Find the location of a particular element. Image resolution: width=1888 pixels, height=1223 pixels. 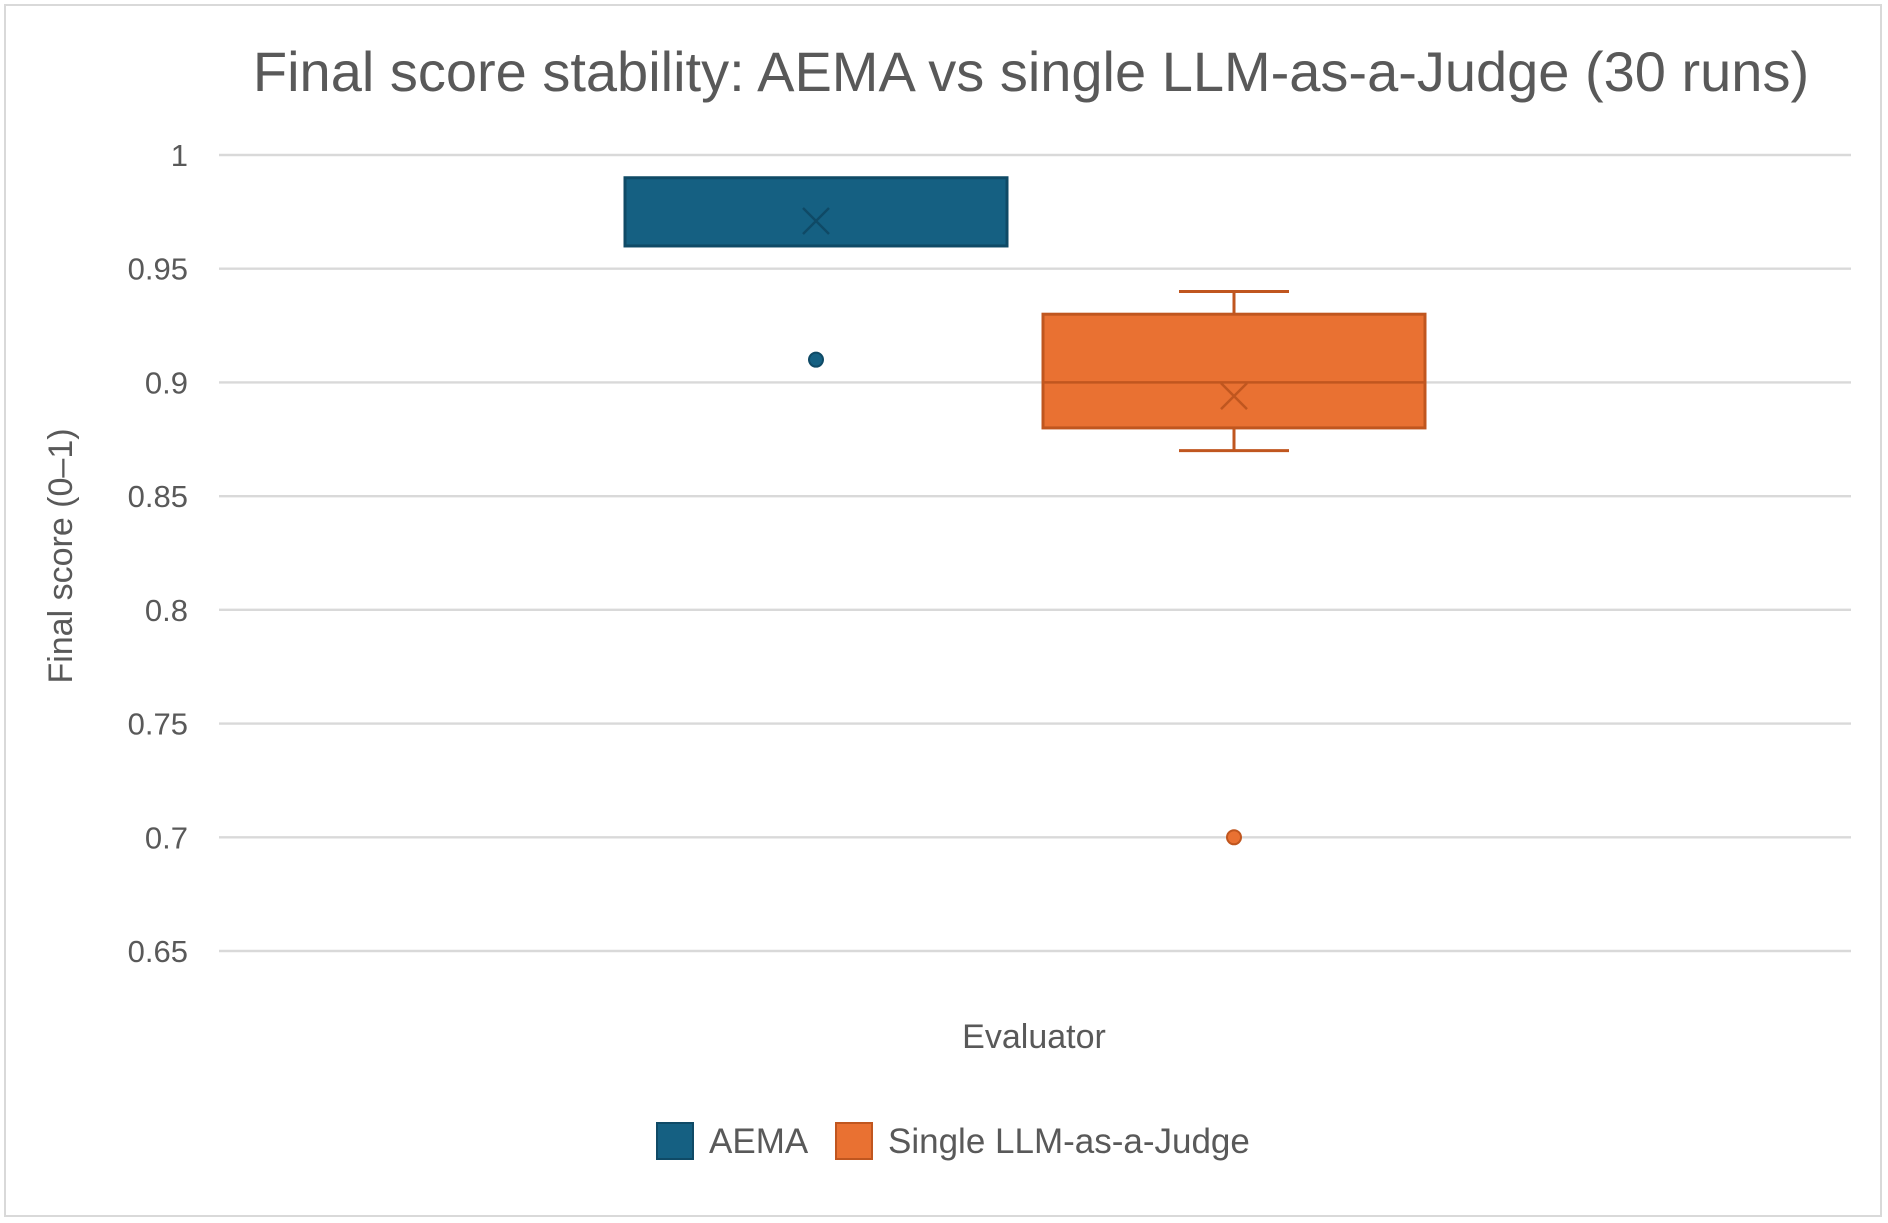

y-tick-label: 0.75 is located at coordinates (158, 724).